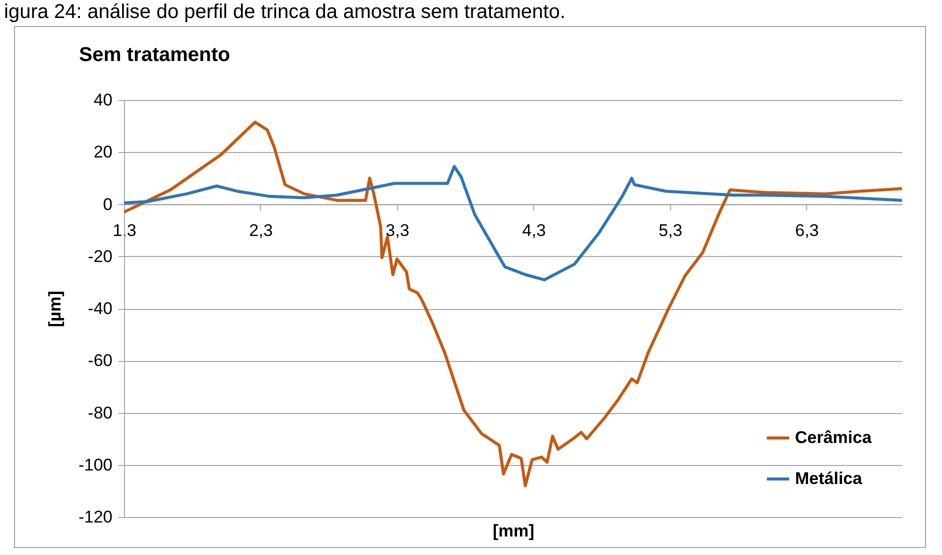  I want to click on chart-title: Sem tratamento, so click(154, 55).